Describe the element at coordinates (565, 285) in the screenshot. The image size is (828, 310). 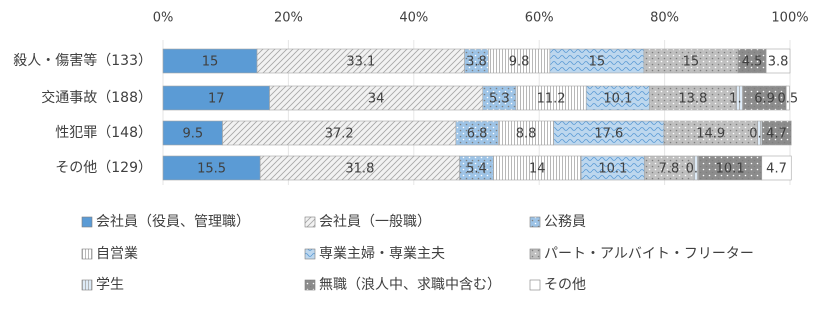
I see `legend-label: その他` at that location.